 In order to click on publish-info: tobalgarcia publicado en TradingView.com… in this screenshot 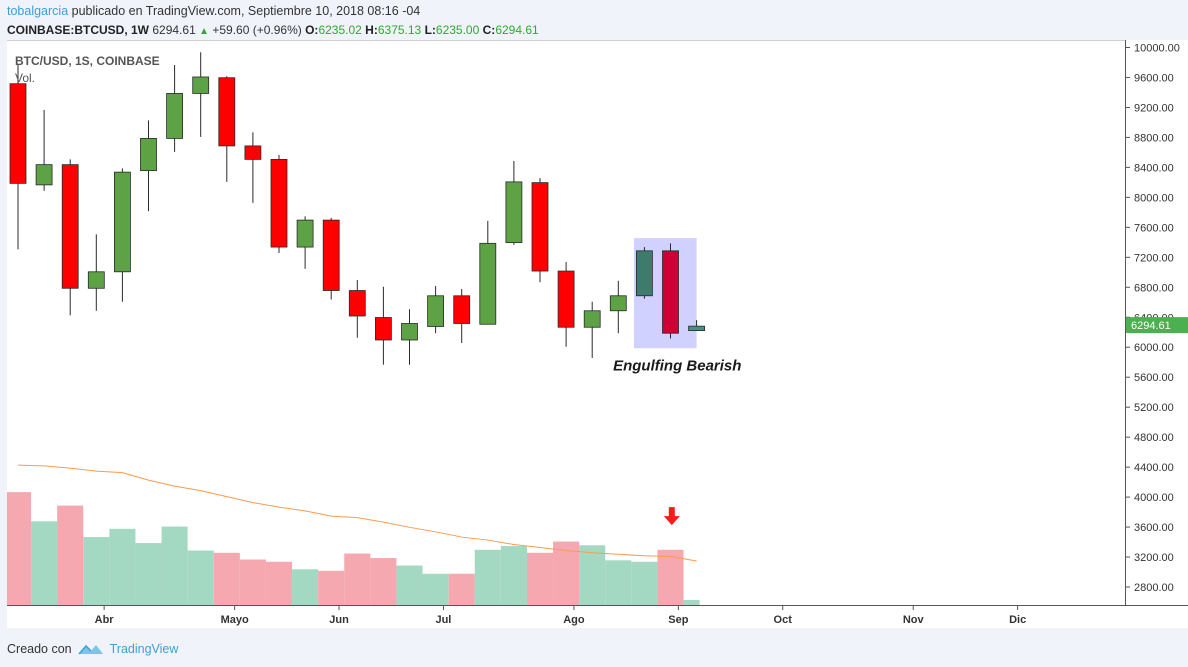, I will do `click(213, 11)`.